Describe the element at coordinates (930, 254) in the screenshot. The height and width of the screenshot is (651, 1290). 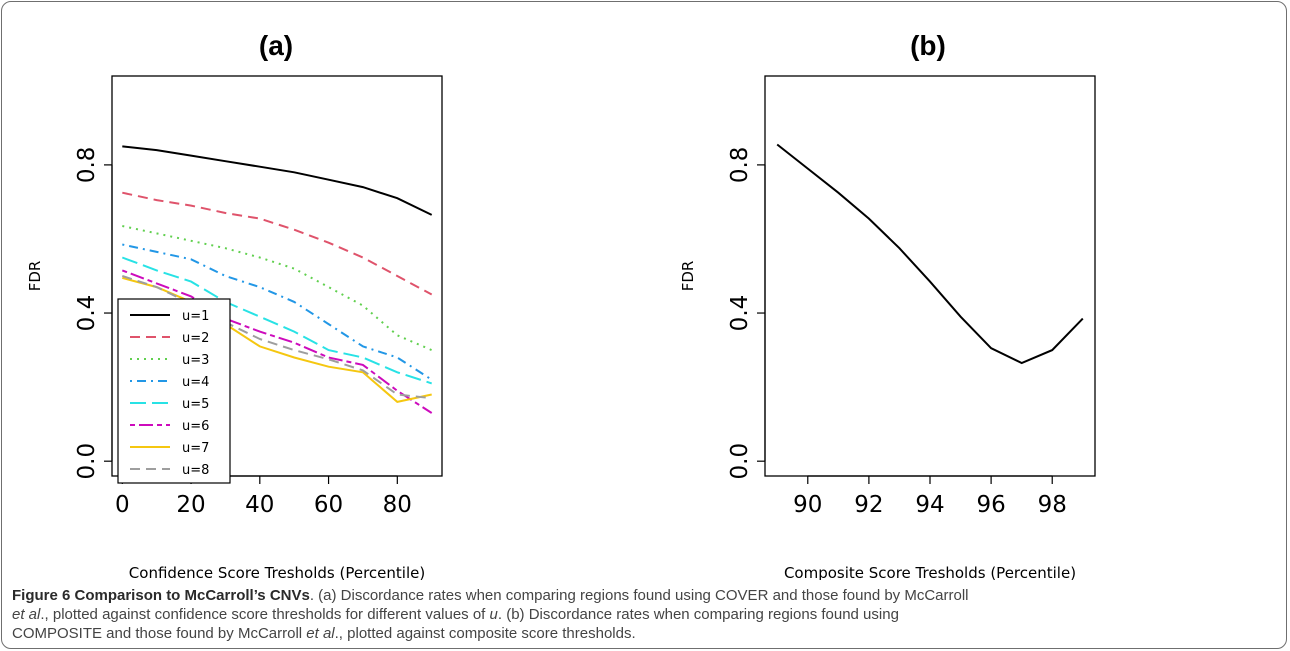
I see `series-line` at that location.